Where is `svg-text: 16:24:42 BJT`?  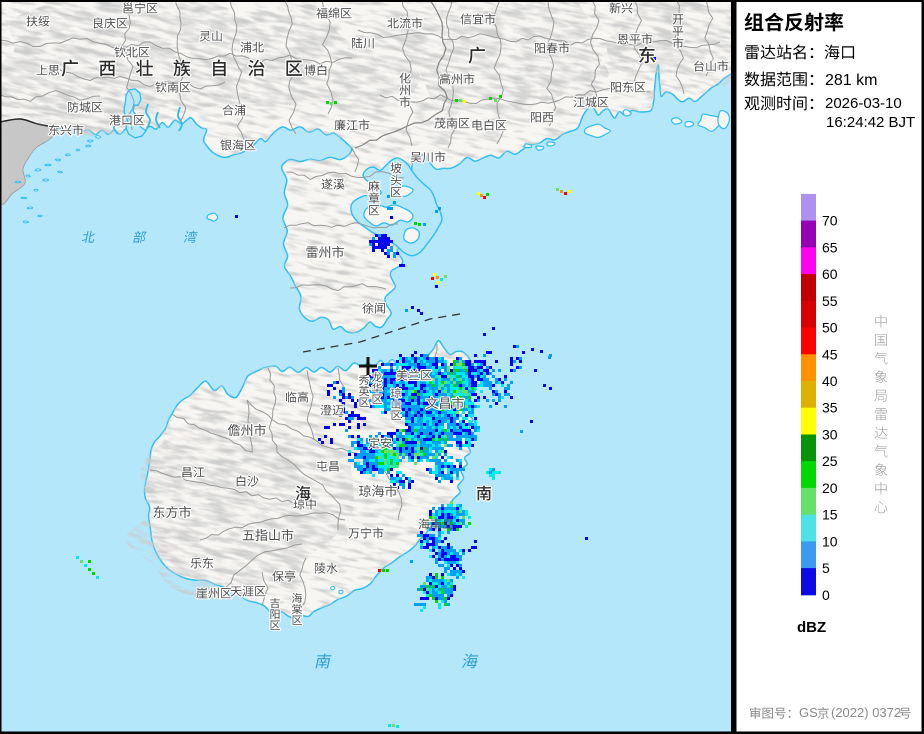 svg-text: 16:24:42 BJT is located at coordinates (870, 122).